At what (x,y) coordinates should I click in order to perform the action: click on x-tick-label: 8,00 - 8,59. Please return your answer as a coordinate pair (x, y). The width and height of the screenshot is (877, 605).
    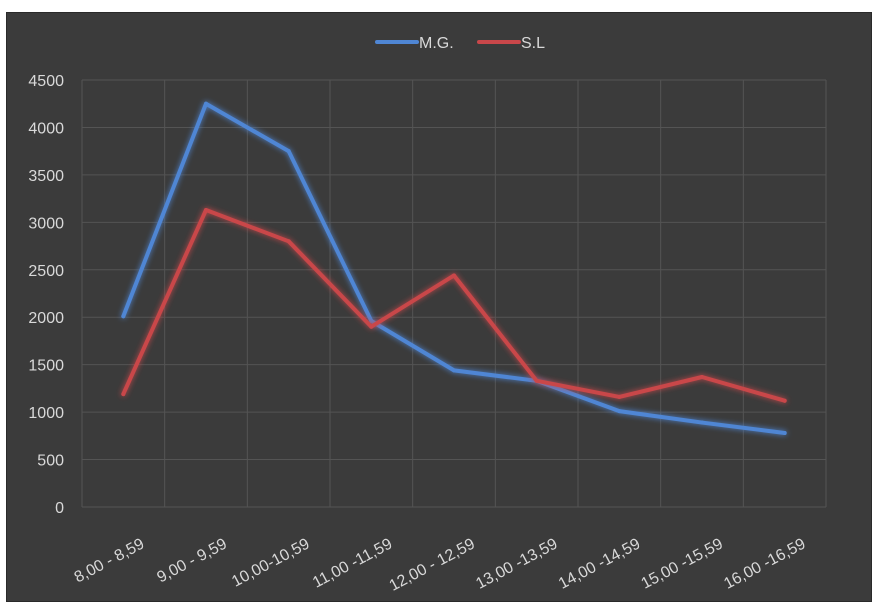
    Looking at the image, I should click on (110, 560).